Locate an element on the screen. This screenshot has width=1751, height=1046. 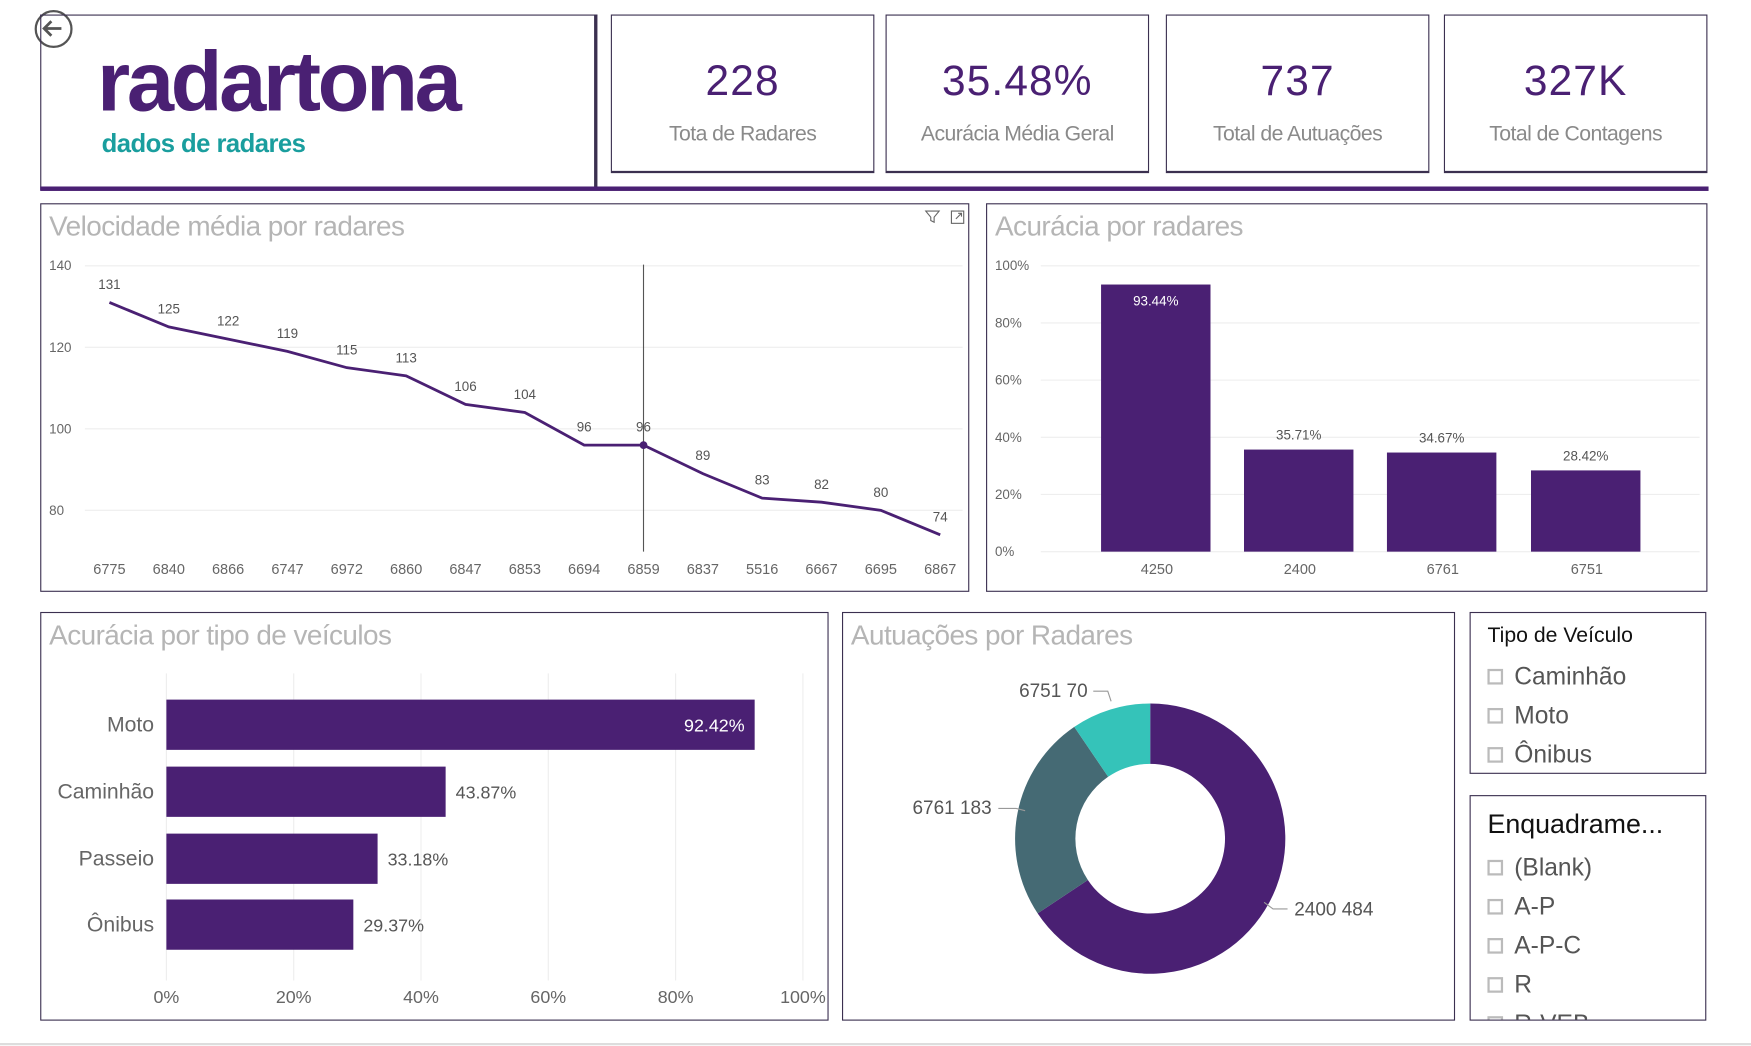
slicer-item: R is located at coordinates (1509, 984).